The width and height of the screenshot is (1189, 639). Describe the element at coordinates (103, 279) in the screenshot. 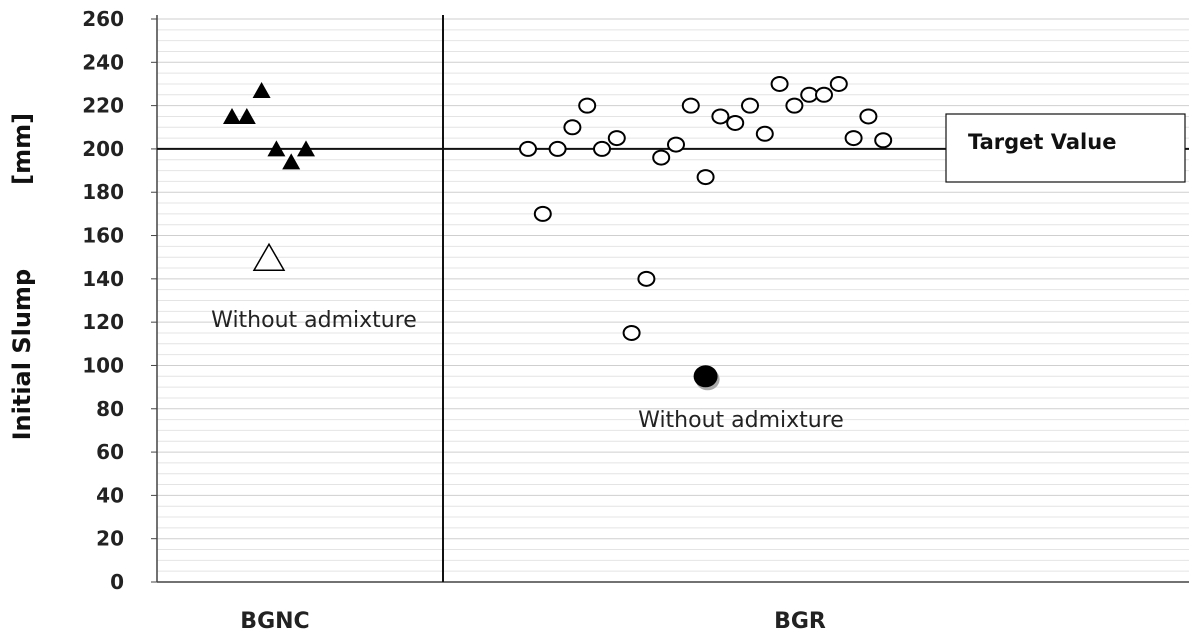

I see `y-tick-label: 140` at that location.